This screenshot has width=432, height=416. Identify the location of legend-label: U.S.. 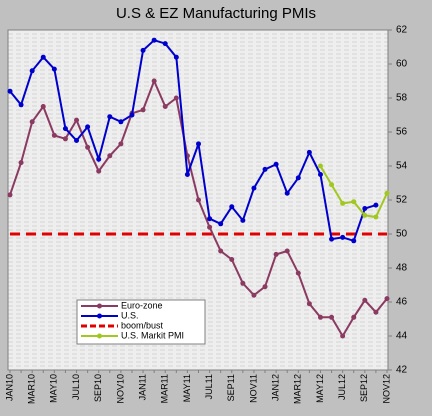
(130, 315).